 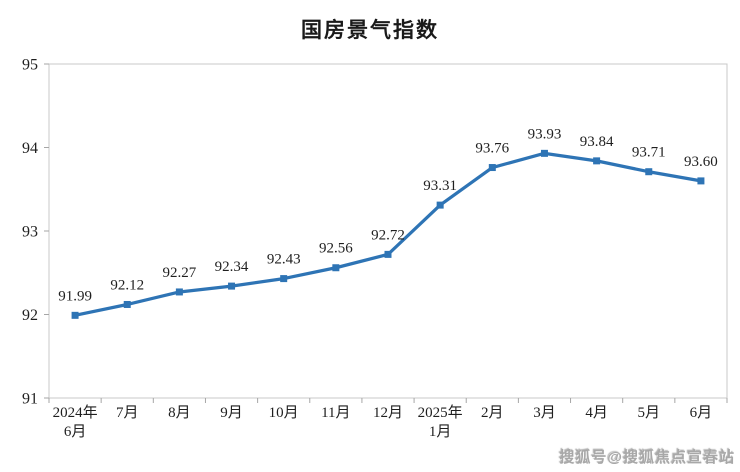 What do you see at coordinates (649, 153) in the screenshot?
I see `data-point-label: 93.71` at bounding box center [649, 153].